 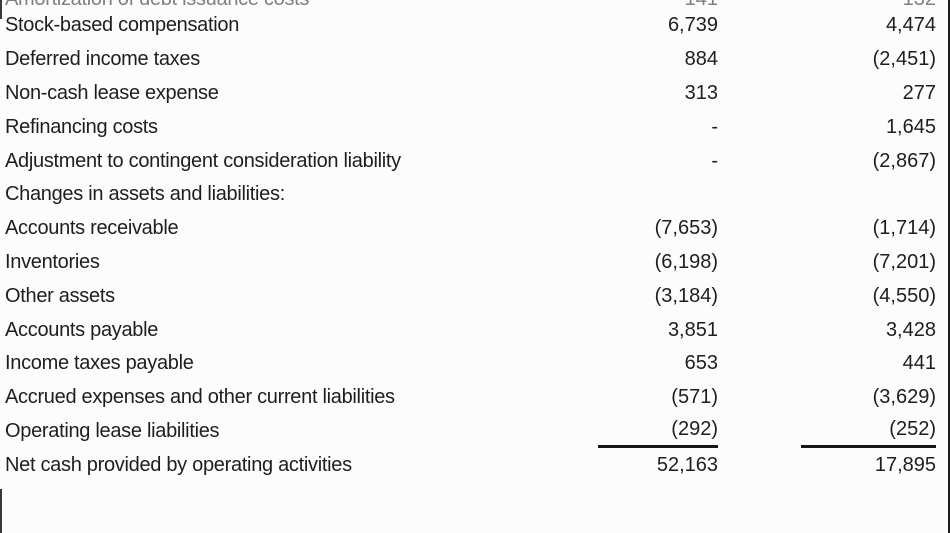 I want to click on row-value-col2: (2,867), so click(x=904, y=160).